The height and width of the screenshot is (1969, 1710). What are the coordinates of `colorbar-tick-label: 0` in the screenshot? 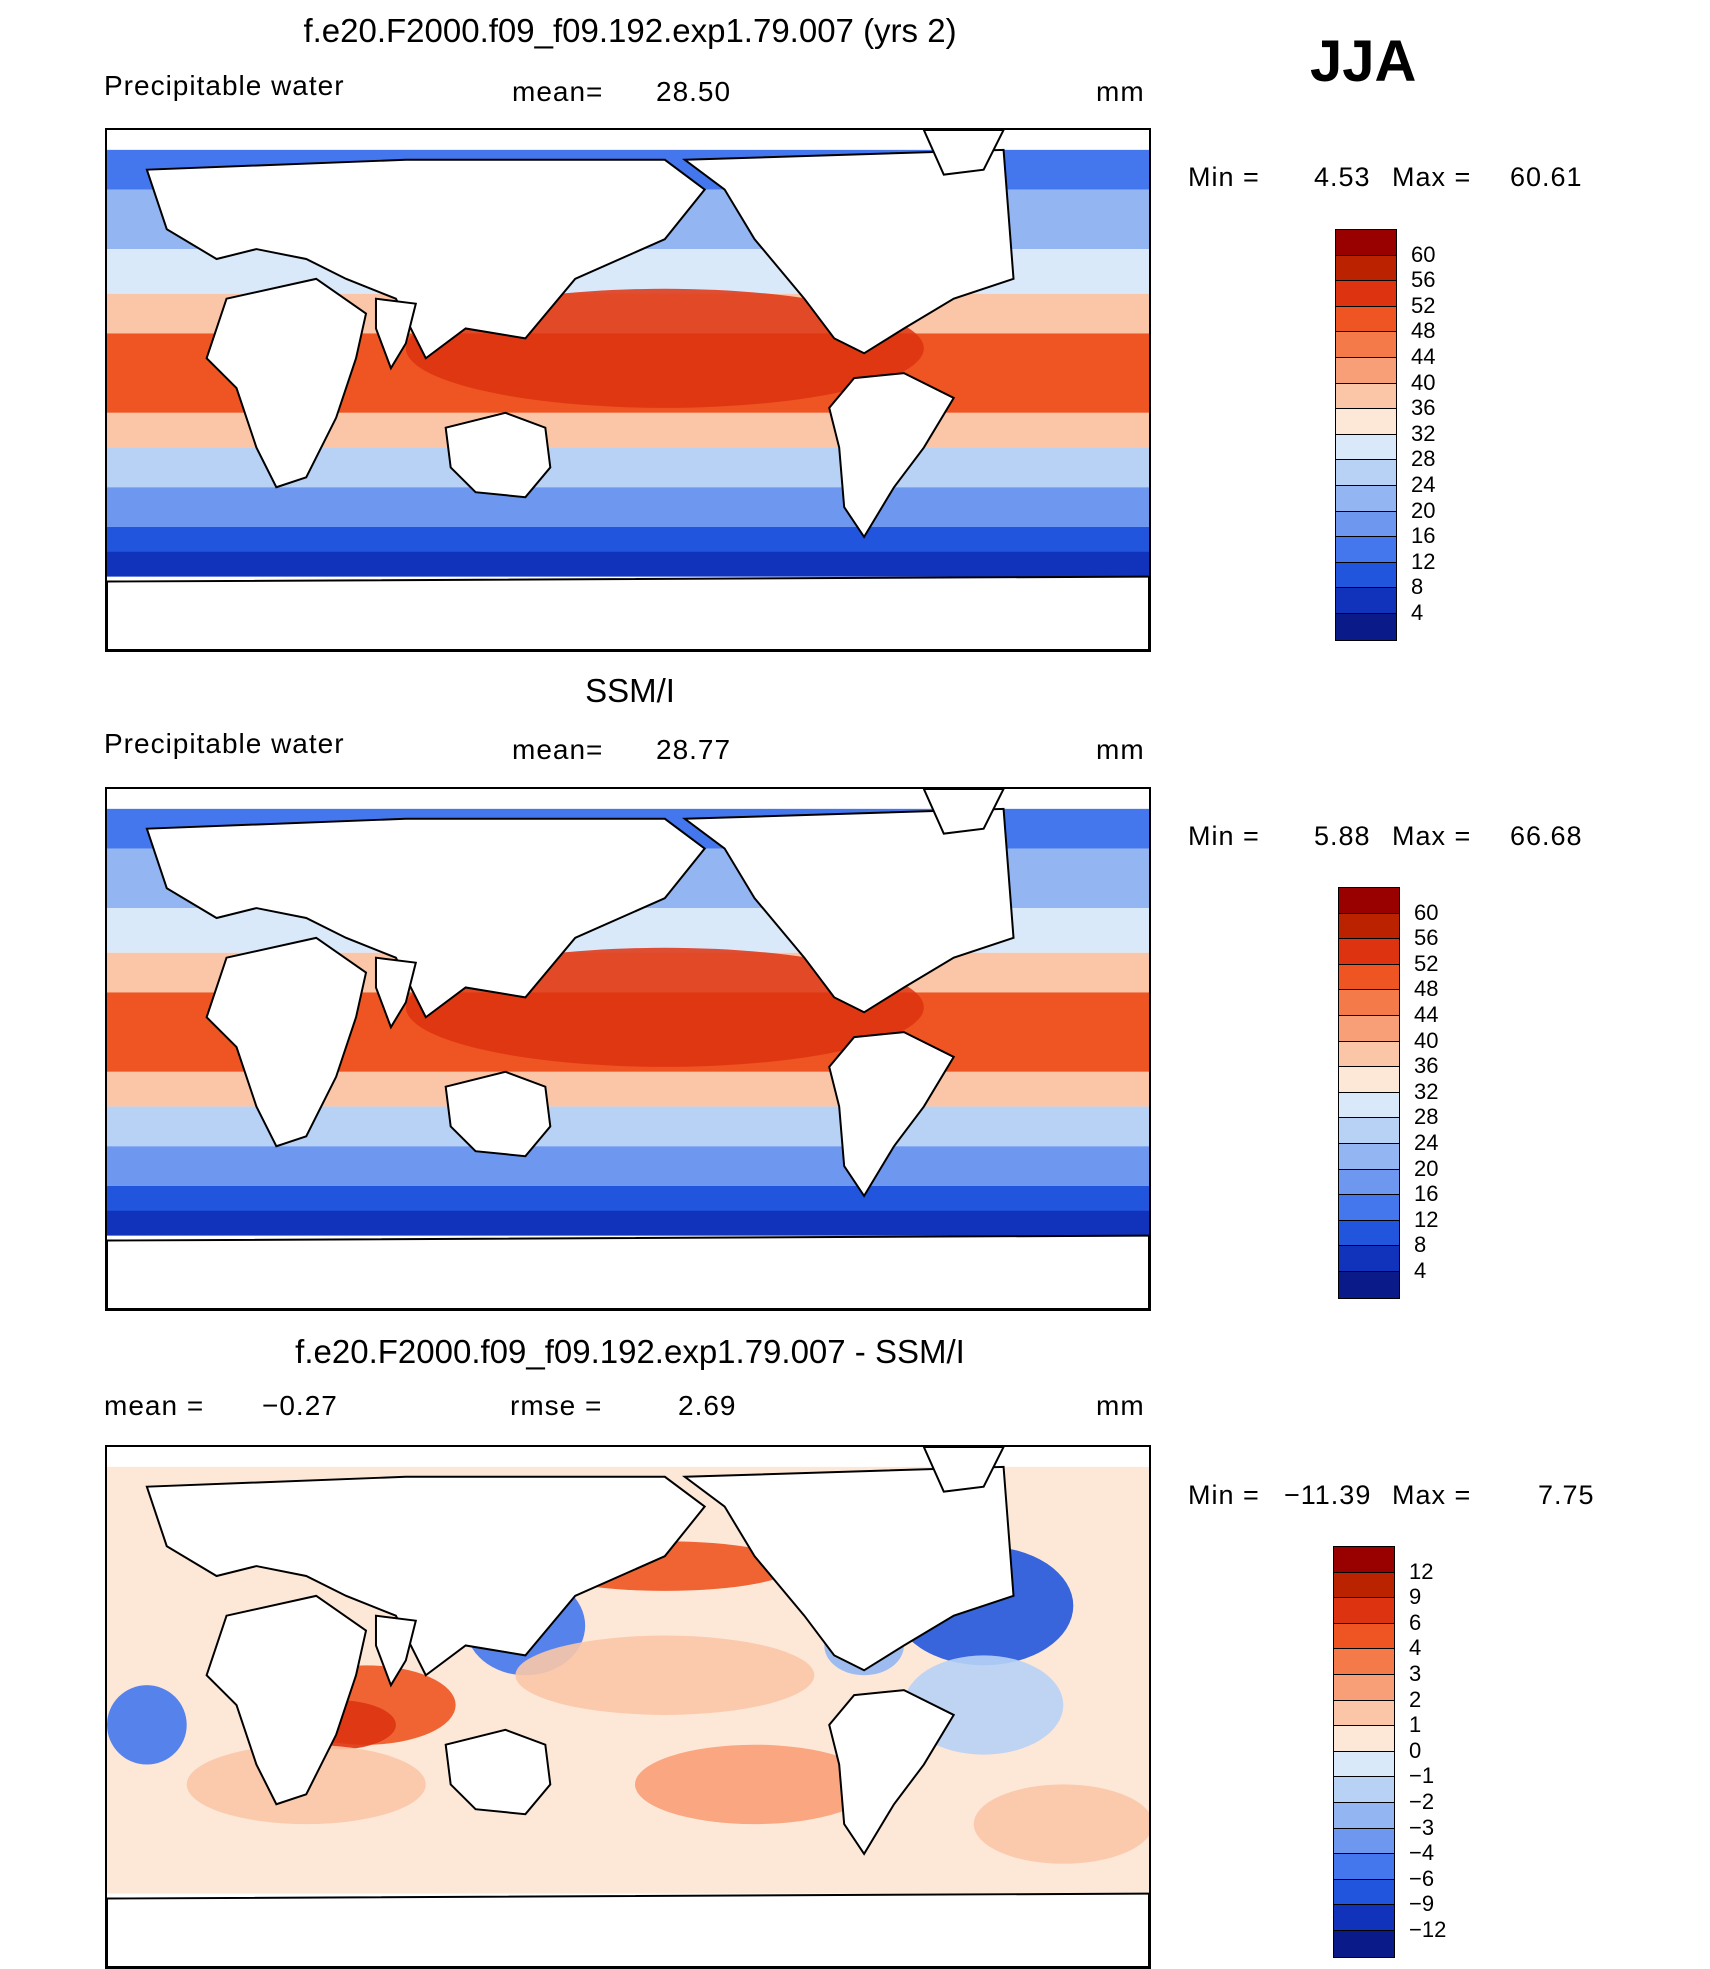 It's located at (1415, 1750).